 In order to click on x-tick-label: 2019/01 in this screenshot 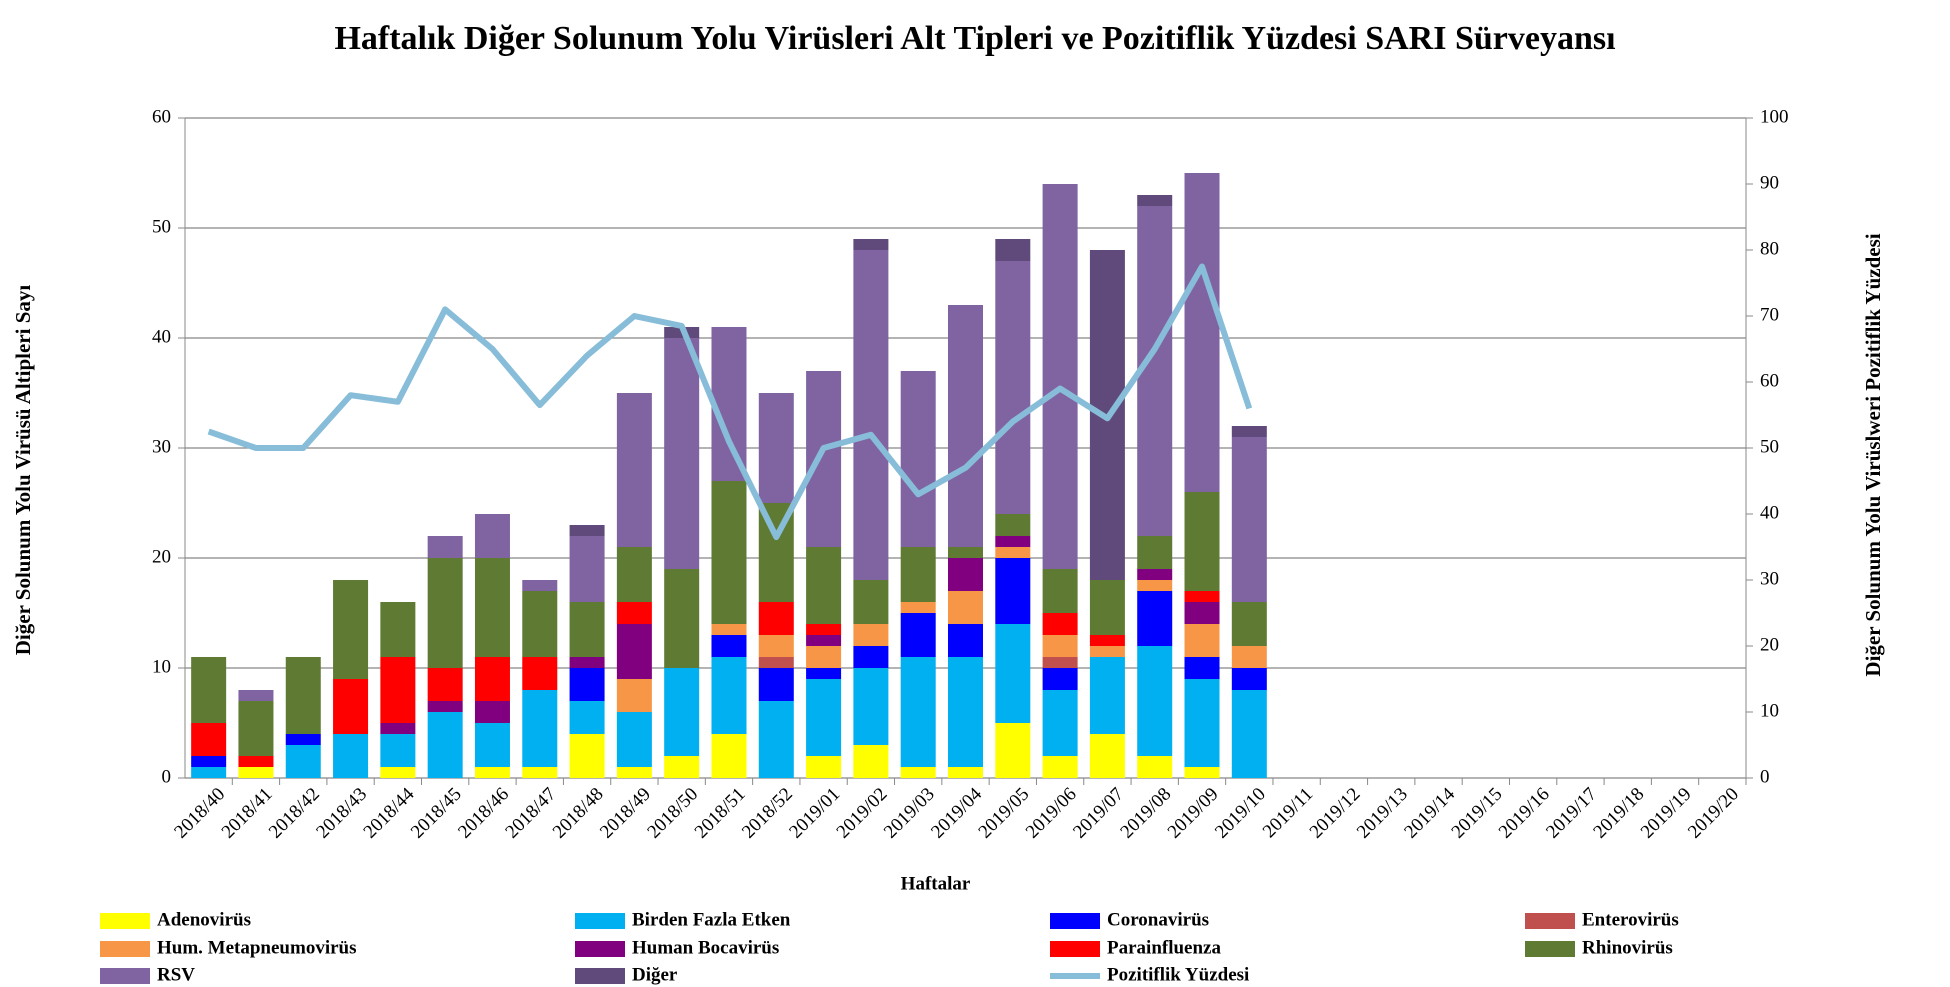, I will do `click(814, 813)`.